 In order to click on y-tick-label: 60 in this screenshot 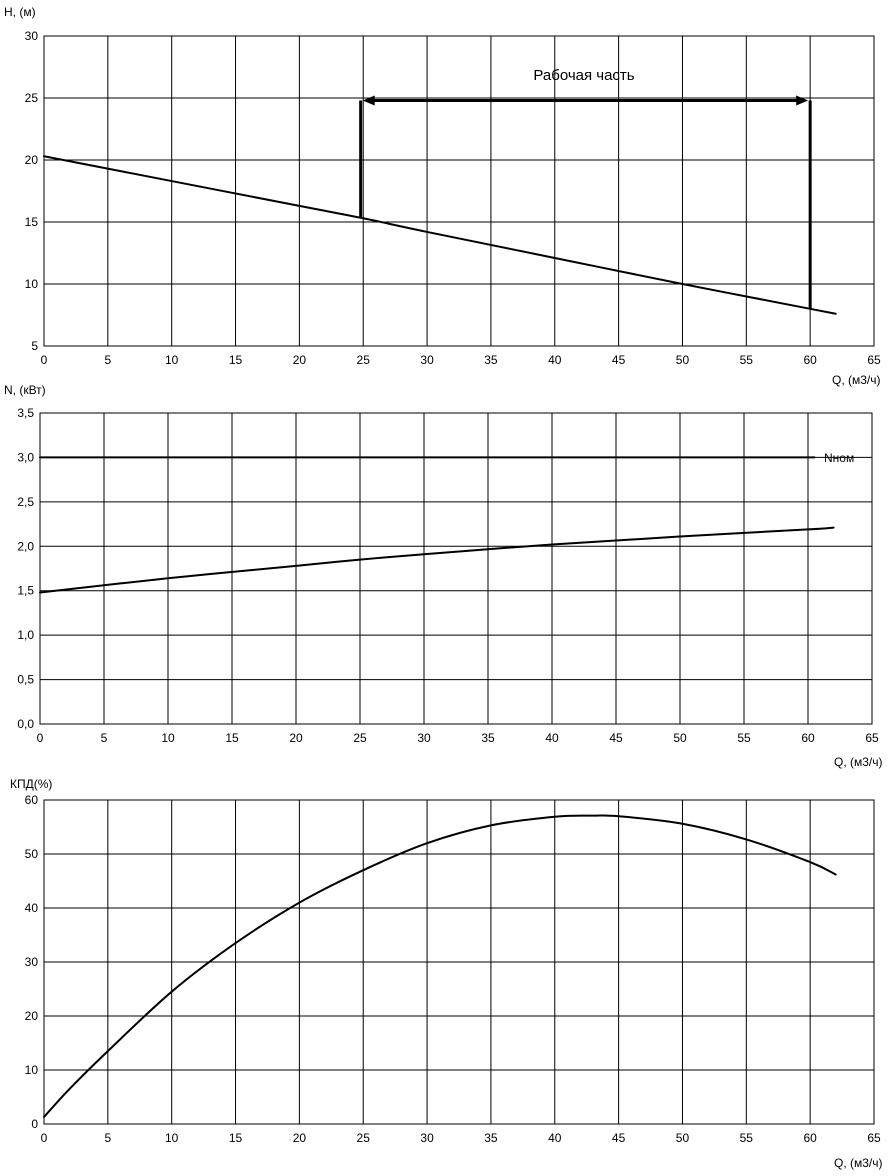, I will do `click(32, 800)`.